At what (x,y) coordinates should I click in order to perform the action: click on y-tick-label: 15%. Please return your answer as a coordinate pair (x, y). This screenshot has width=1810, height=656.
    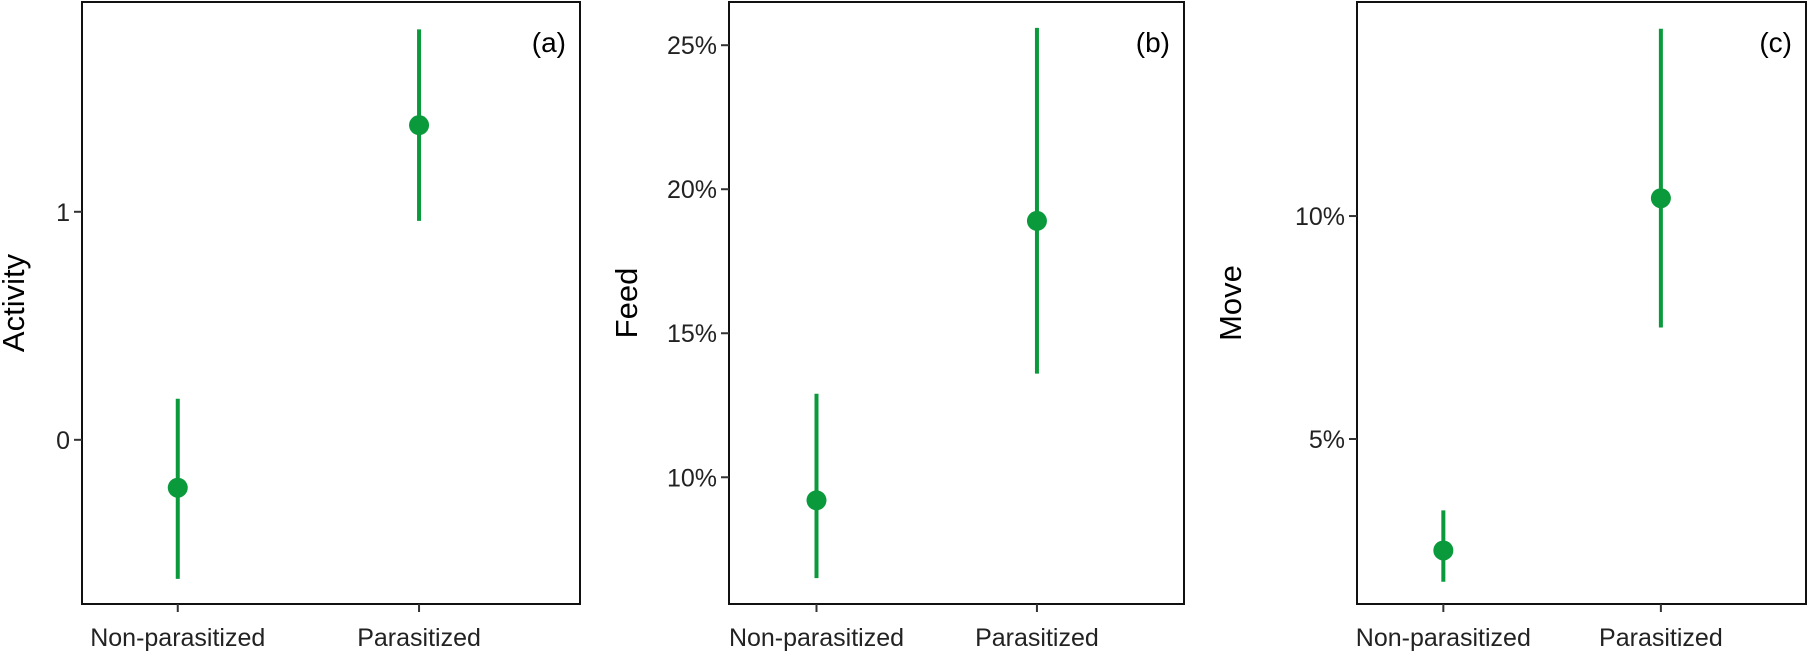
    Looking at the image, I should click on (692, 334).